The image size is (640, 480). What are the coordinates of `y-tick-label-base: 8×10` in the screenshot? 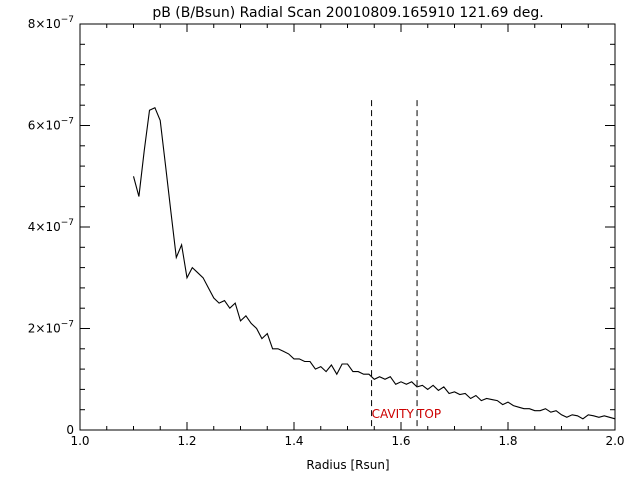 It's located at (44, 24).